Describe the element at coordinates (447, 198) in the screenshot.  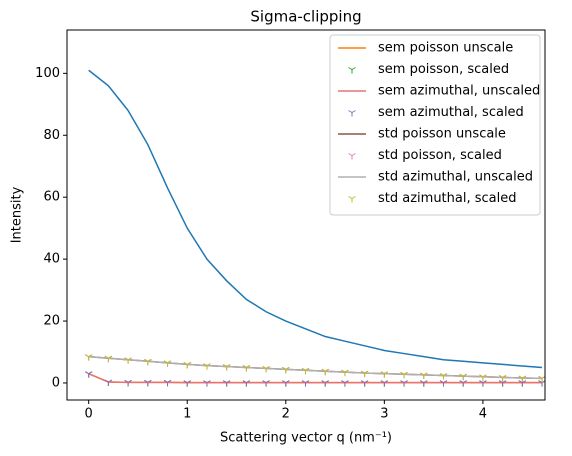
I see `legend-label: std azimuthal, scaled` at that location.